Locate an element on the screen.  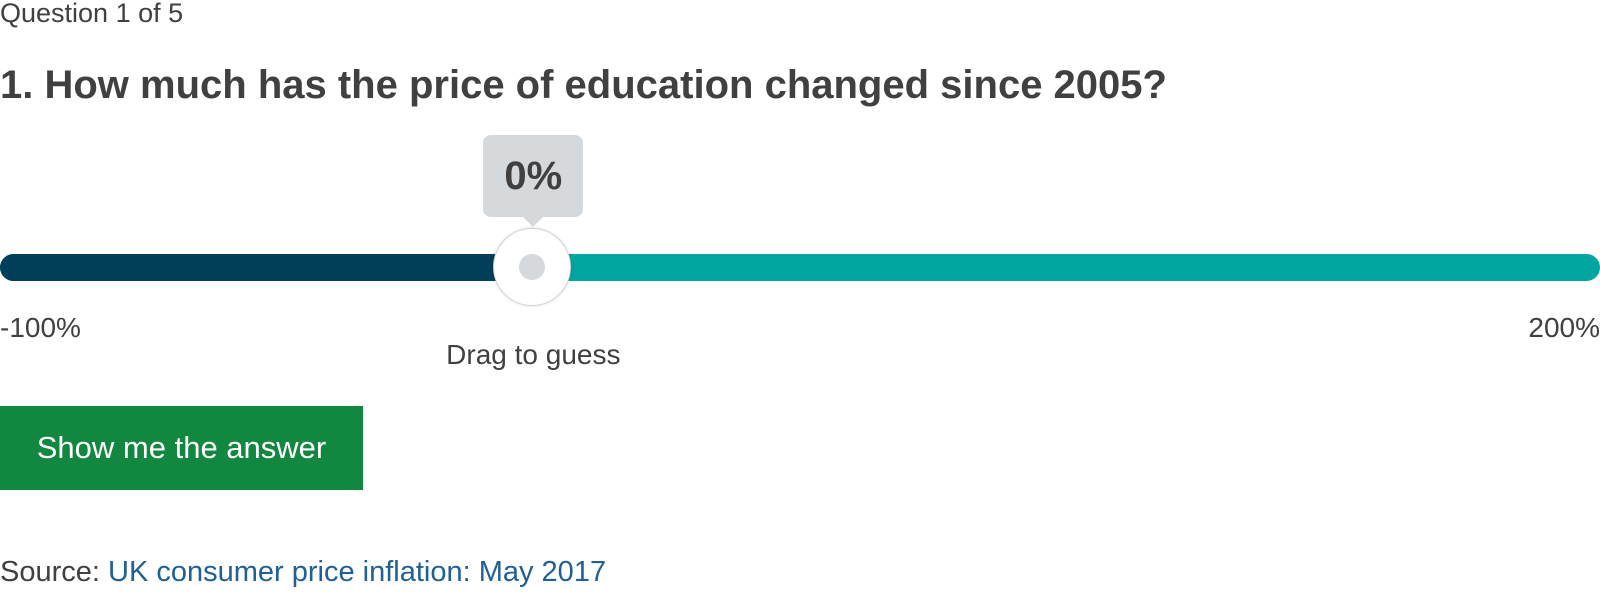
handle-grip-icon is located at coordinates (532, 267).